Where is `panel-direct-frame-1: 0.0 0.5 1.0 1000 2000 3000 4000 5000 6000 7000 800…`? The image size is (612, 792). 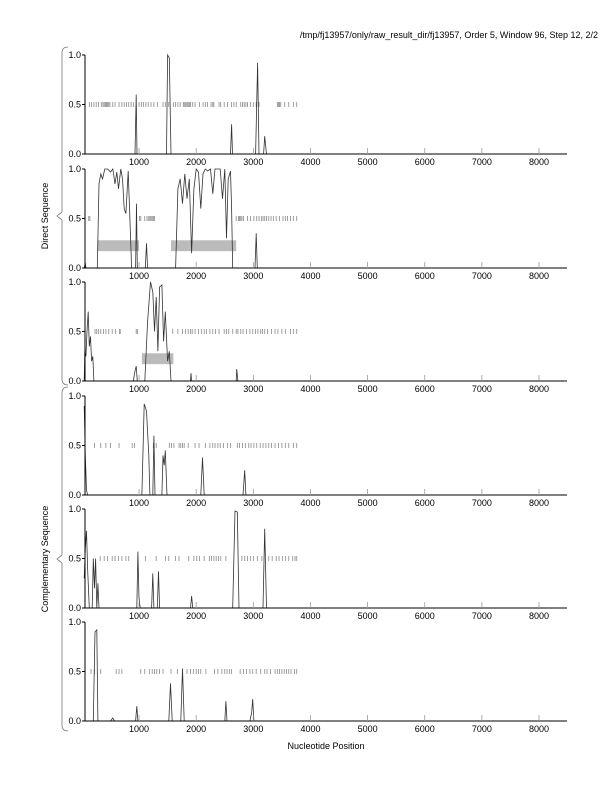 panel-direct-frame-1: 0.0 0.5 1.0 1000 2000 3000 4000 5000 6000 7000 800… is located at coordinates (317, 108).